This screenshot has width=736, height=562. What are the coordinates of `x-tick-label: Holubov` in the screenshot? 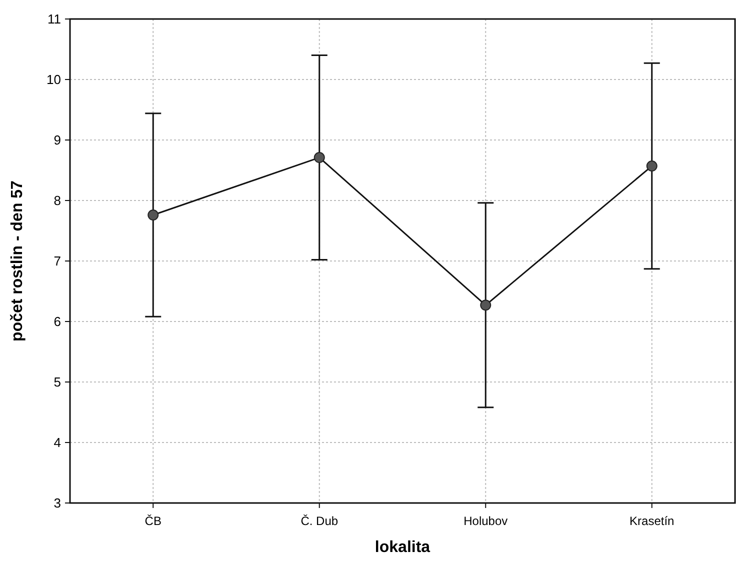 It's located at (486, 521).